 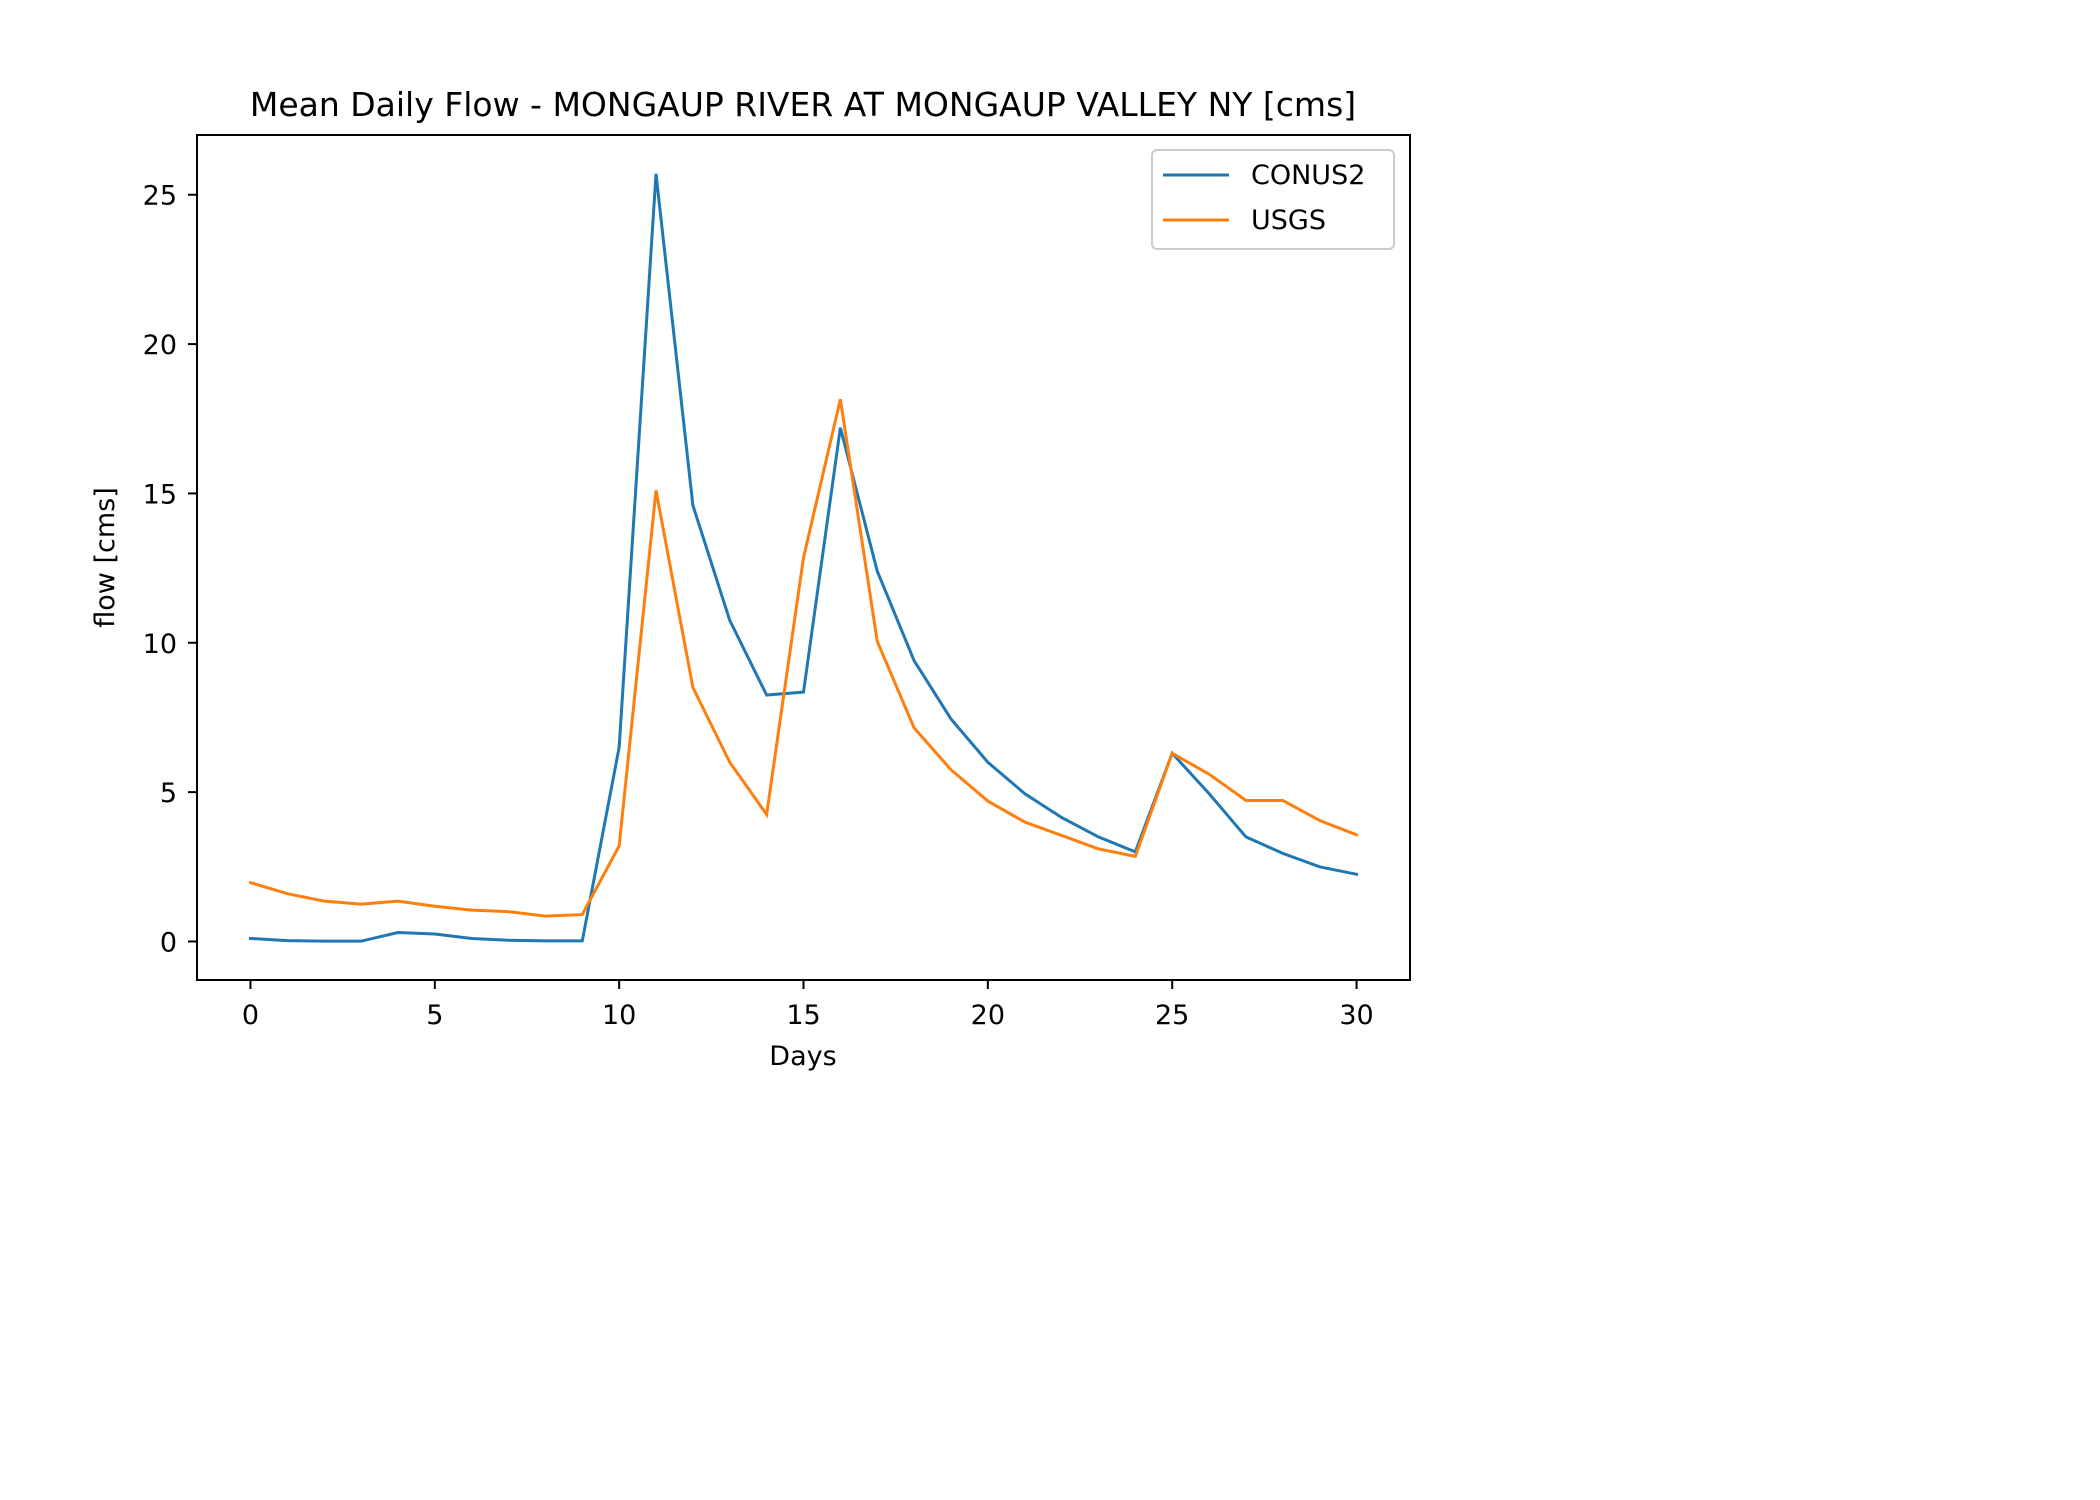 I want to click on y-tick-label: 15, so click(x=160, y=494).